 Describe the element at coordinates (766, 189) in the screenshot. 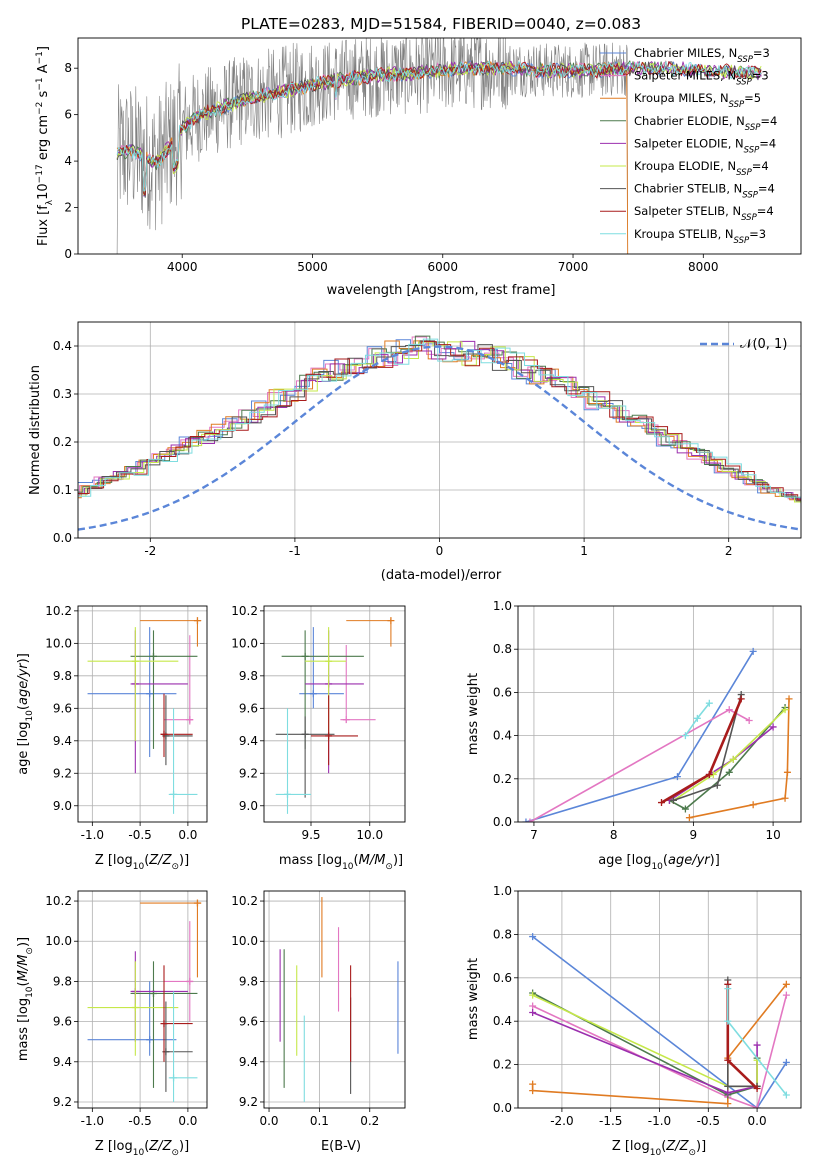

I see `legend-text: =4` at that location.